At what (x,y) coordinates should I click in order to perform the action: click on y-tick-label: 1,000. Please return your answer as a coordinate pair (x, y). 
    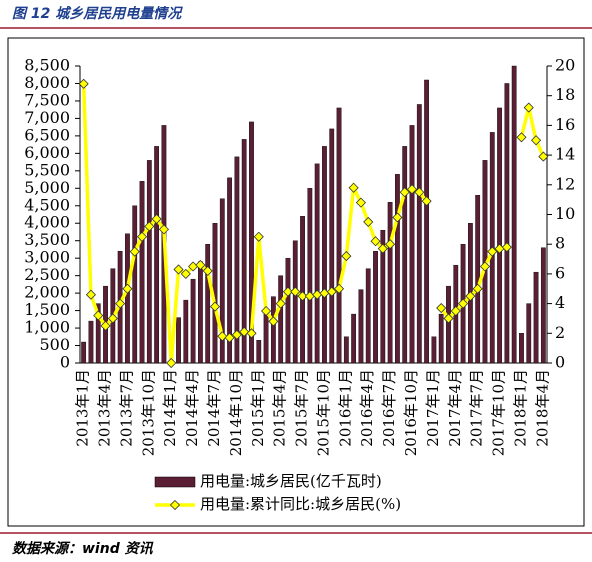
    Looking at the image, I should click on (47, 327).